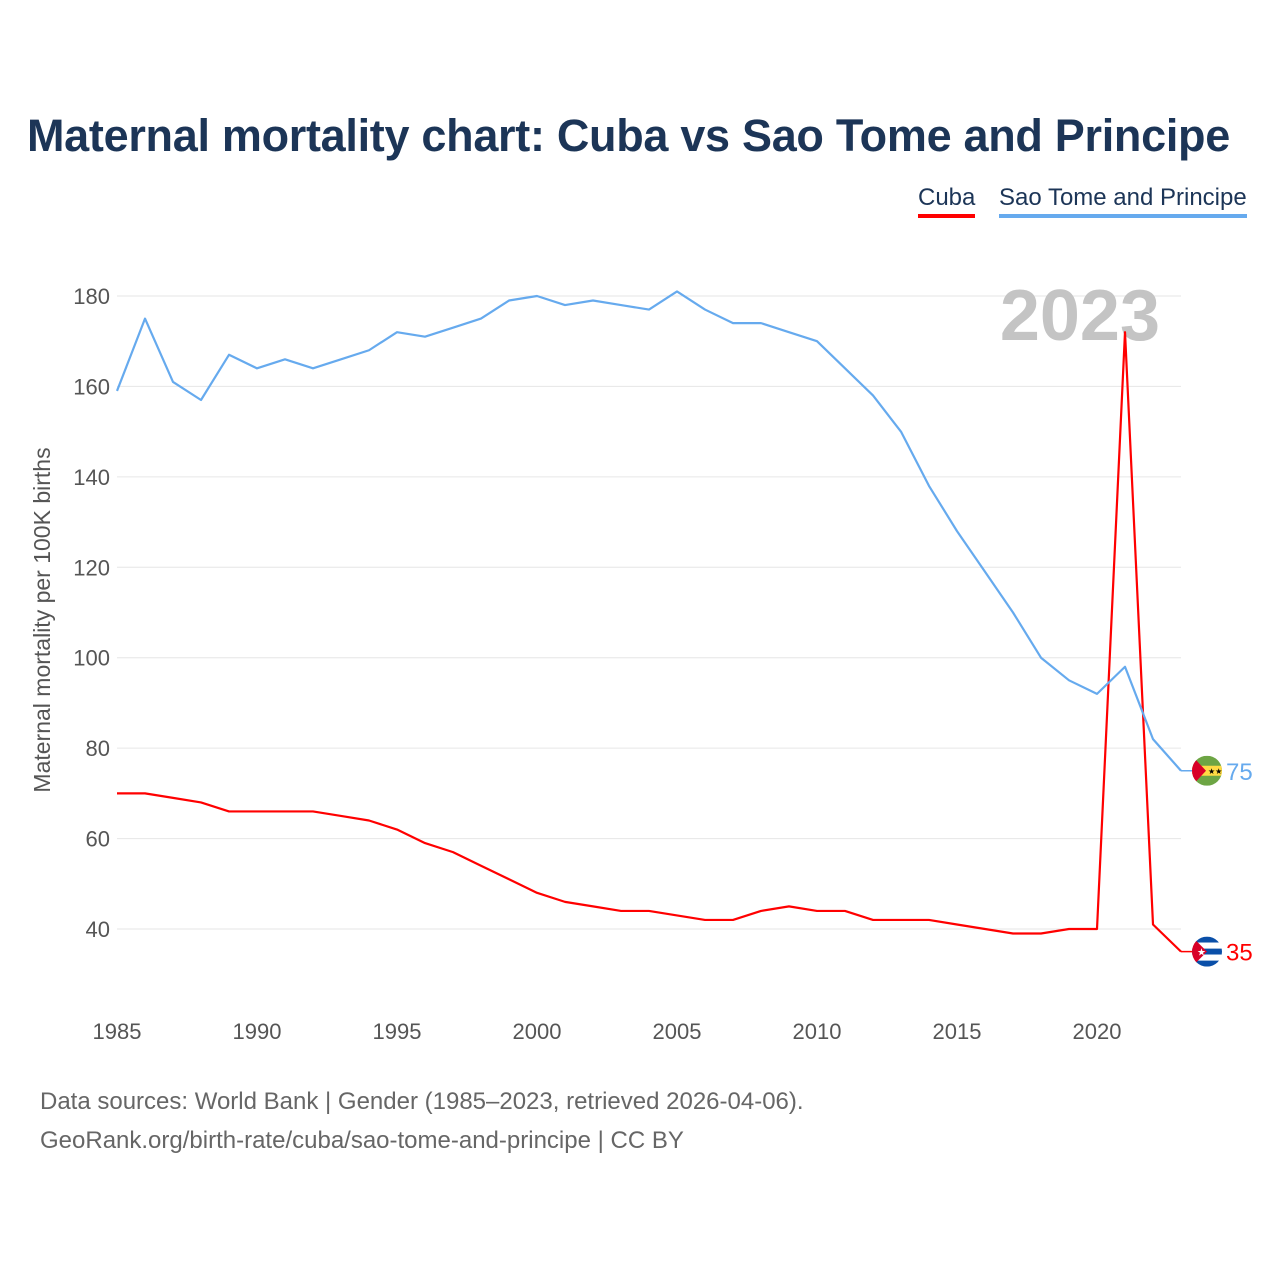 The image size is (1280, 1280). Describe the element at coordinates (947, 201) in the screenshot. I see `legend-cuba: Cuba` at that location.